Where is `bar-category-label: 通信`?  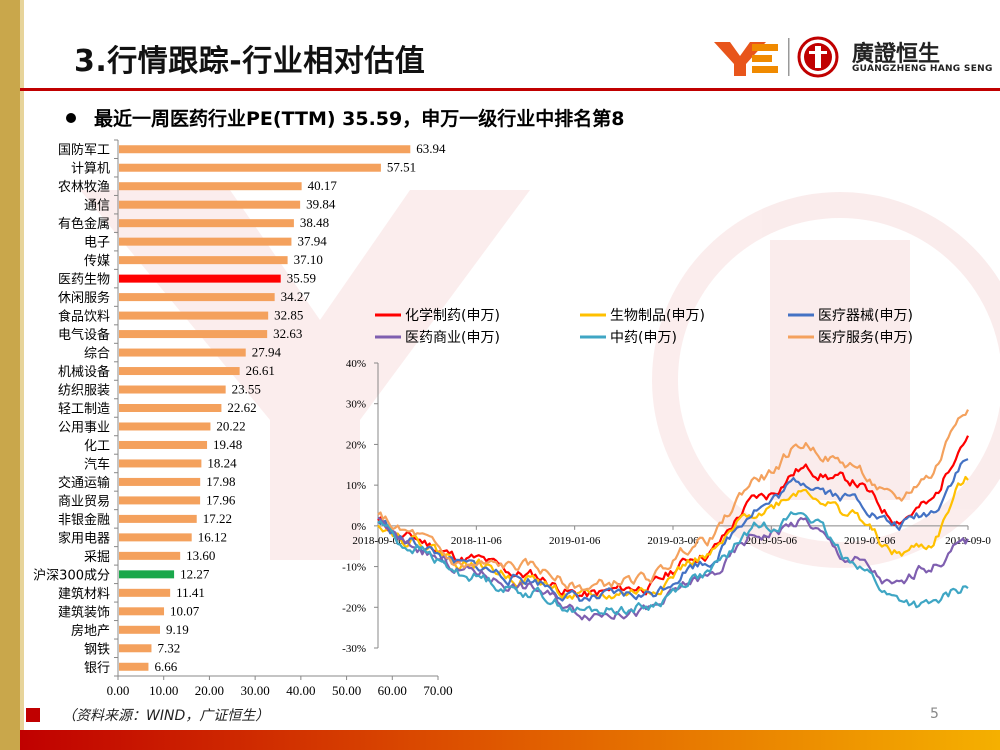 bar-category-label: 通信 is located at coordinates (97, 206).